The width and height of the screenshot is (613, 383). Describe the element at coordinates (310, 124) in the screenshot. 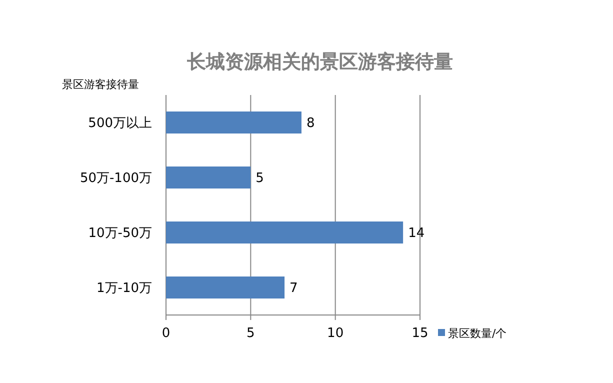

I see `data-label: 8` at that location.